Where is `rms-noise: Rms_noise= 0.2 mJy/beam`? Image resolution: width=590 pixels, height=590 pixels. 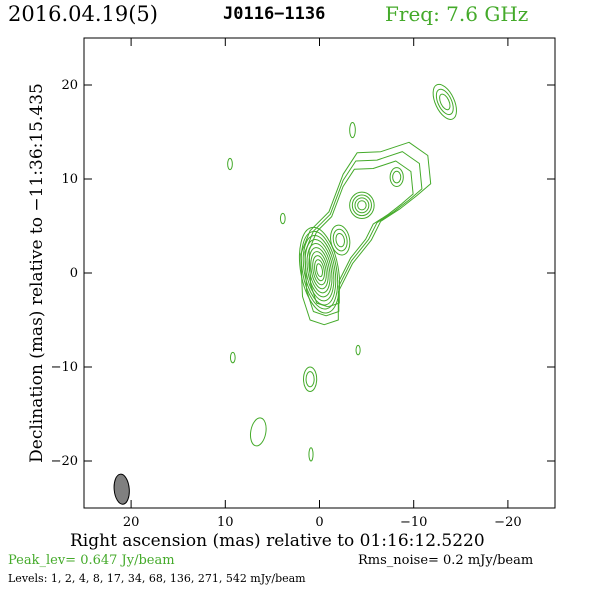
rms-noise: Rms_noise= 0.2 mJy/beam is located at coordinates (446, 560).